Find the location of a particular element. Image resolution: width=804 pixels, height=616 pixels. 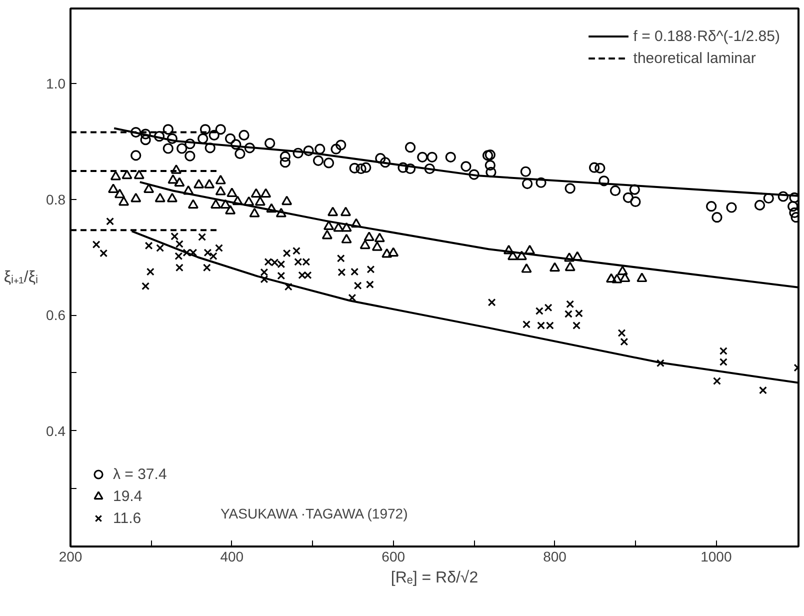

legend-label: 19.4 is located at coordinates (127, 496).